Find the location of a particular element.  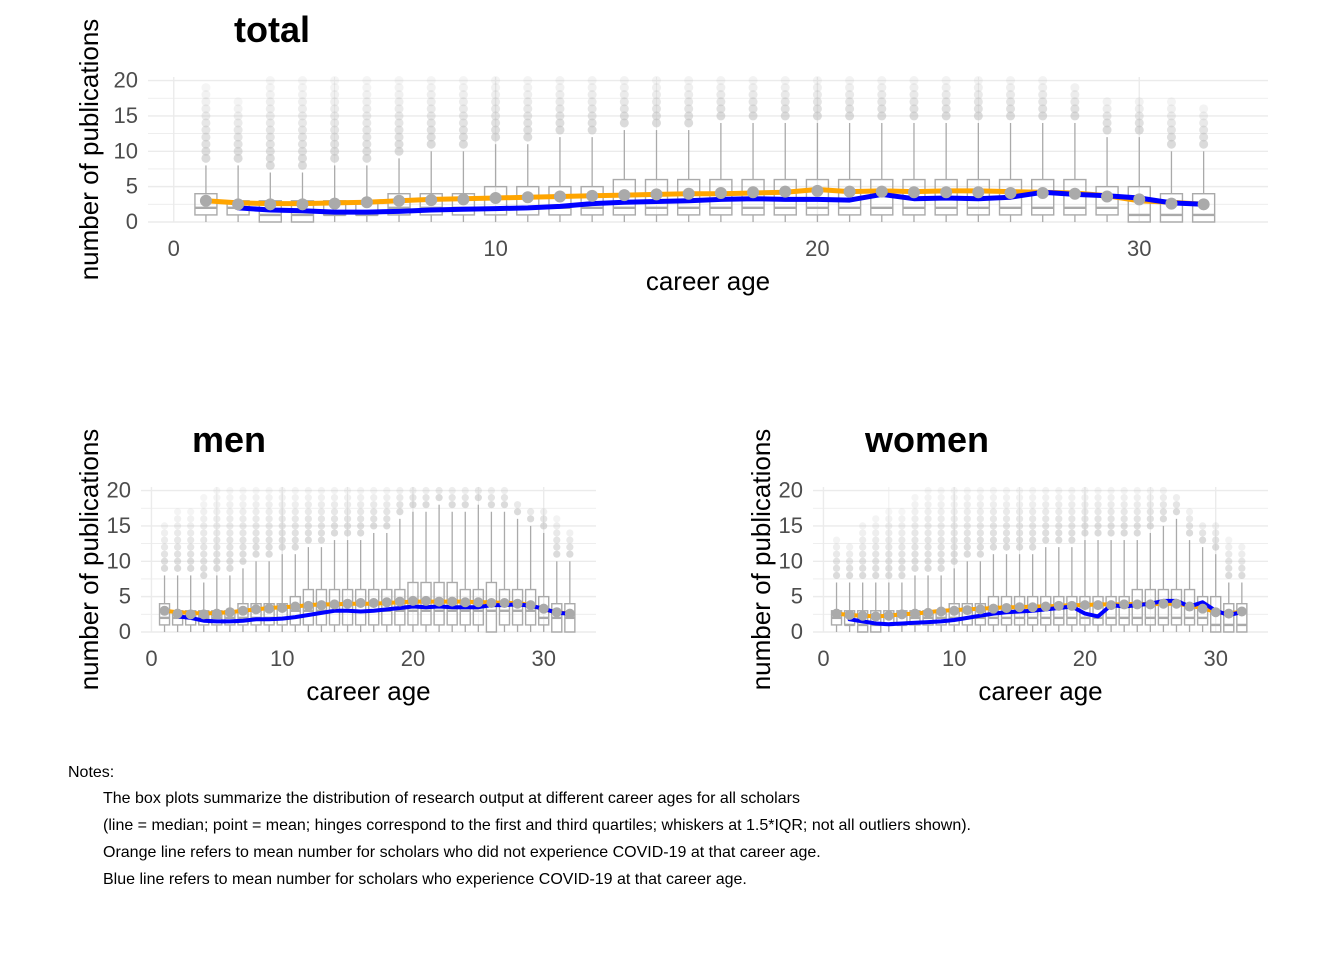

y-tick-label: 5 is located at coordinates (797, 596).